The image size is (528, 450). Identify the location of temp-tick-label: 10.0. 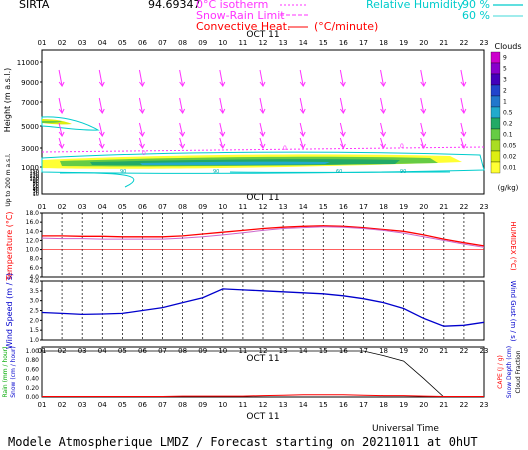
(33, 250).